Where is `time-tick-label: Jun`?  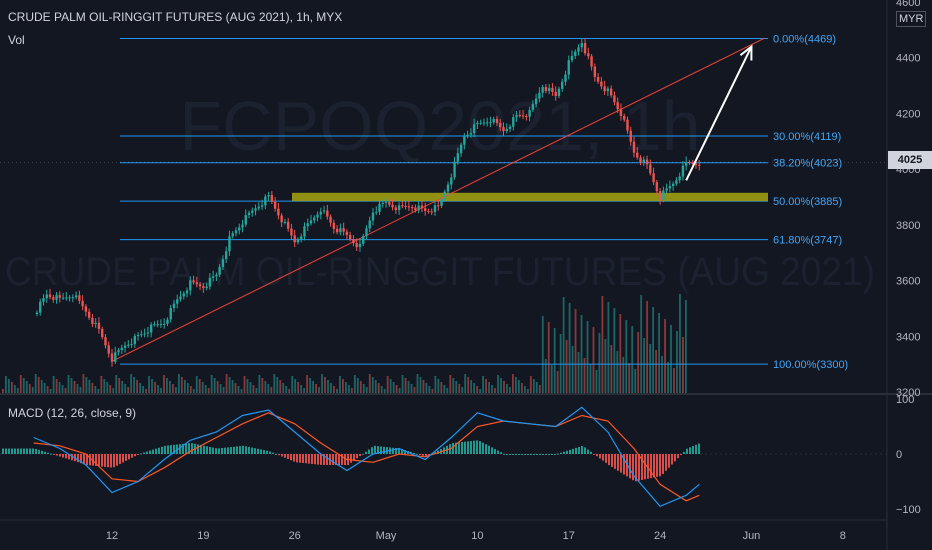
time-tick-label: Jun is located at coordinates (752, 536).